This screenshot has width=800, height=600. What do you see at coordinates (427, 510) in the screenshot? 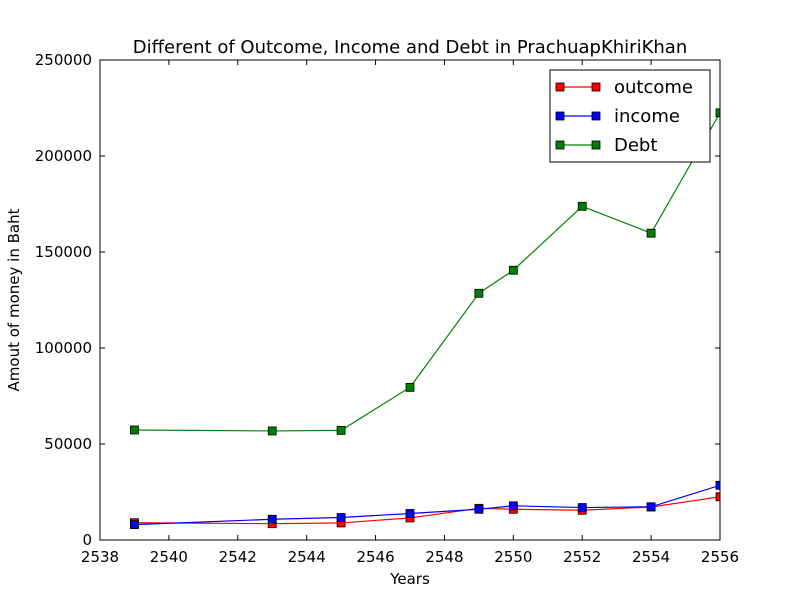
I see `series-line-outcome` at bounding box center [427, 510].